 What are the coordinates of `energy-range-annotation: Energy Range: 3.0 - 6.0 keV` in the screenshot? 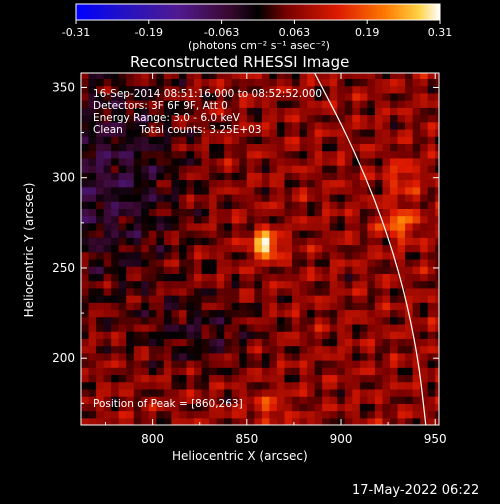 It's located at (166, 118).